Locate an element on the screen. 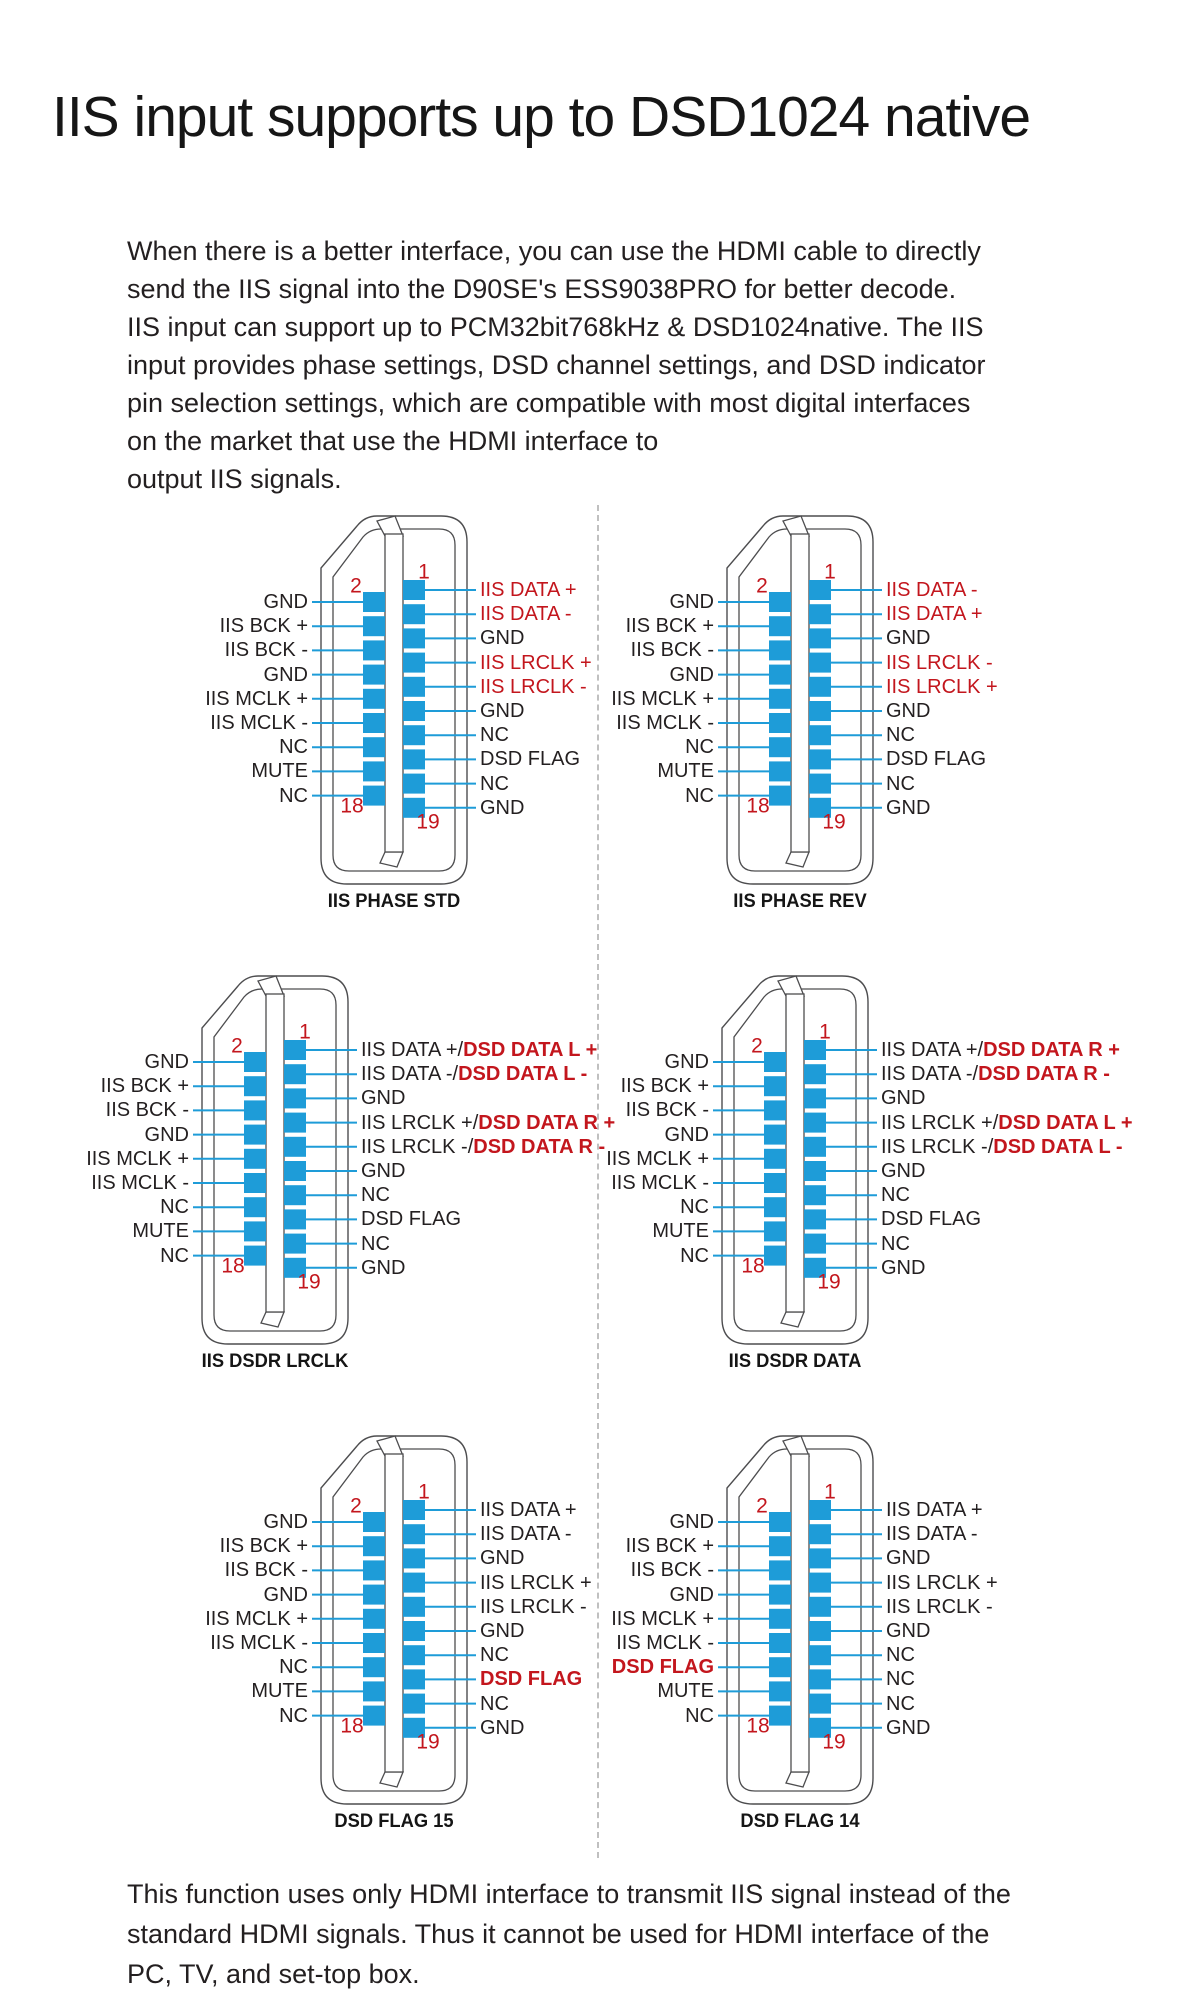  connector-tongue is located at coordinates (394, 1613).